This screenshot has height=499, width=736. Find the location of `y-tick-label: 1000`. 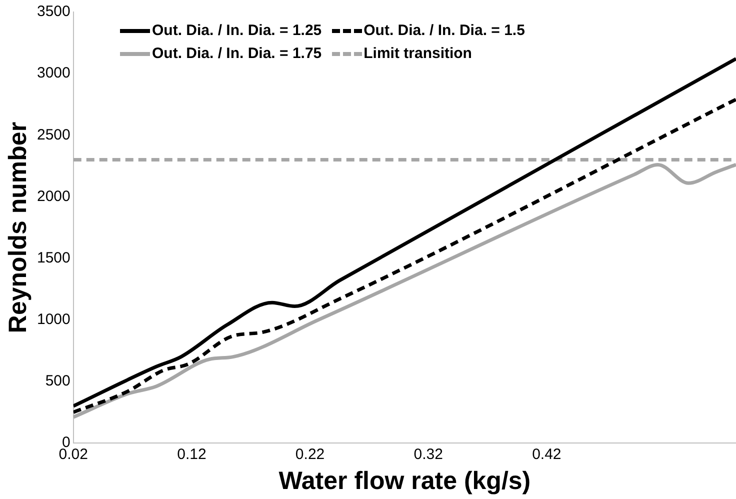

y-tick-label: 1000 is located at coordinates (53, 319).